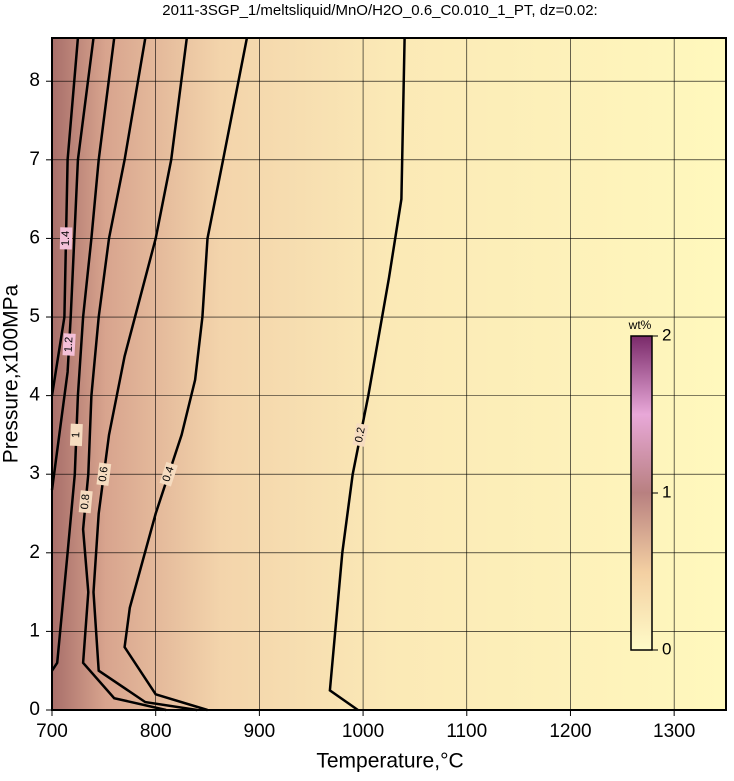 This screenshot has height=781, width=734. I want to click on colorbar-tick-label: 1, so click(666, 491).